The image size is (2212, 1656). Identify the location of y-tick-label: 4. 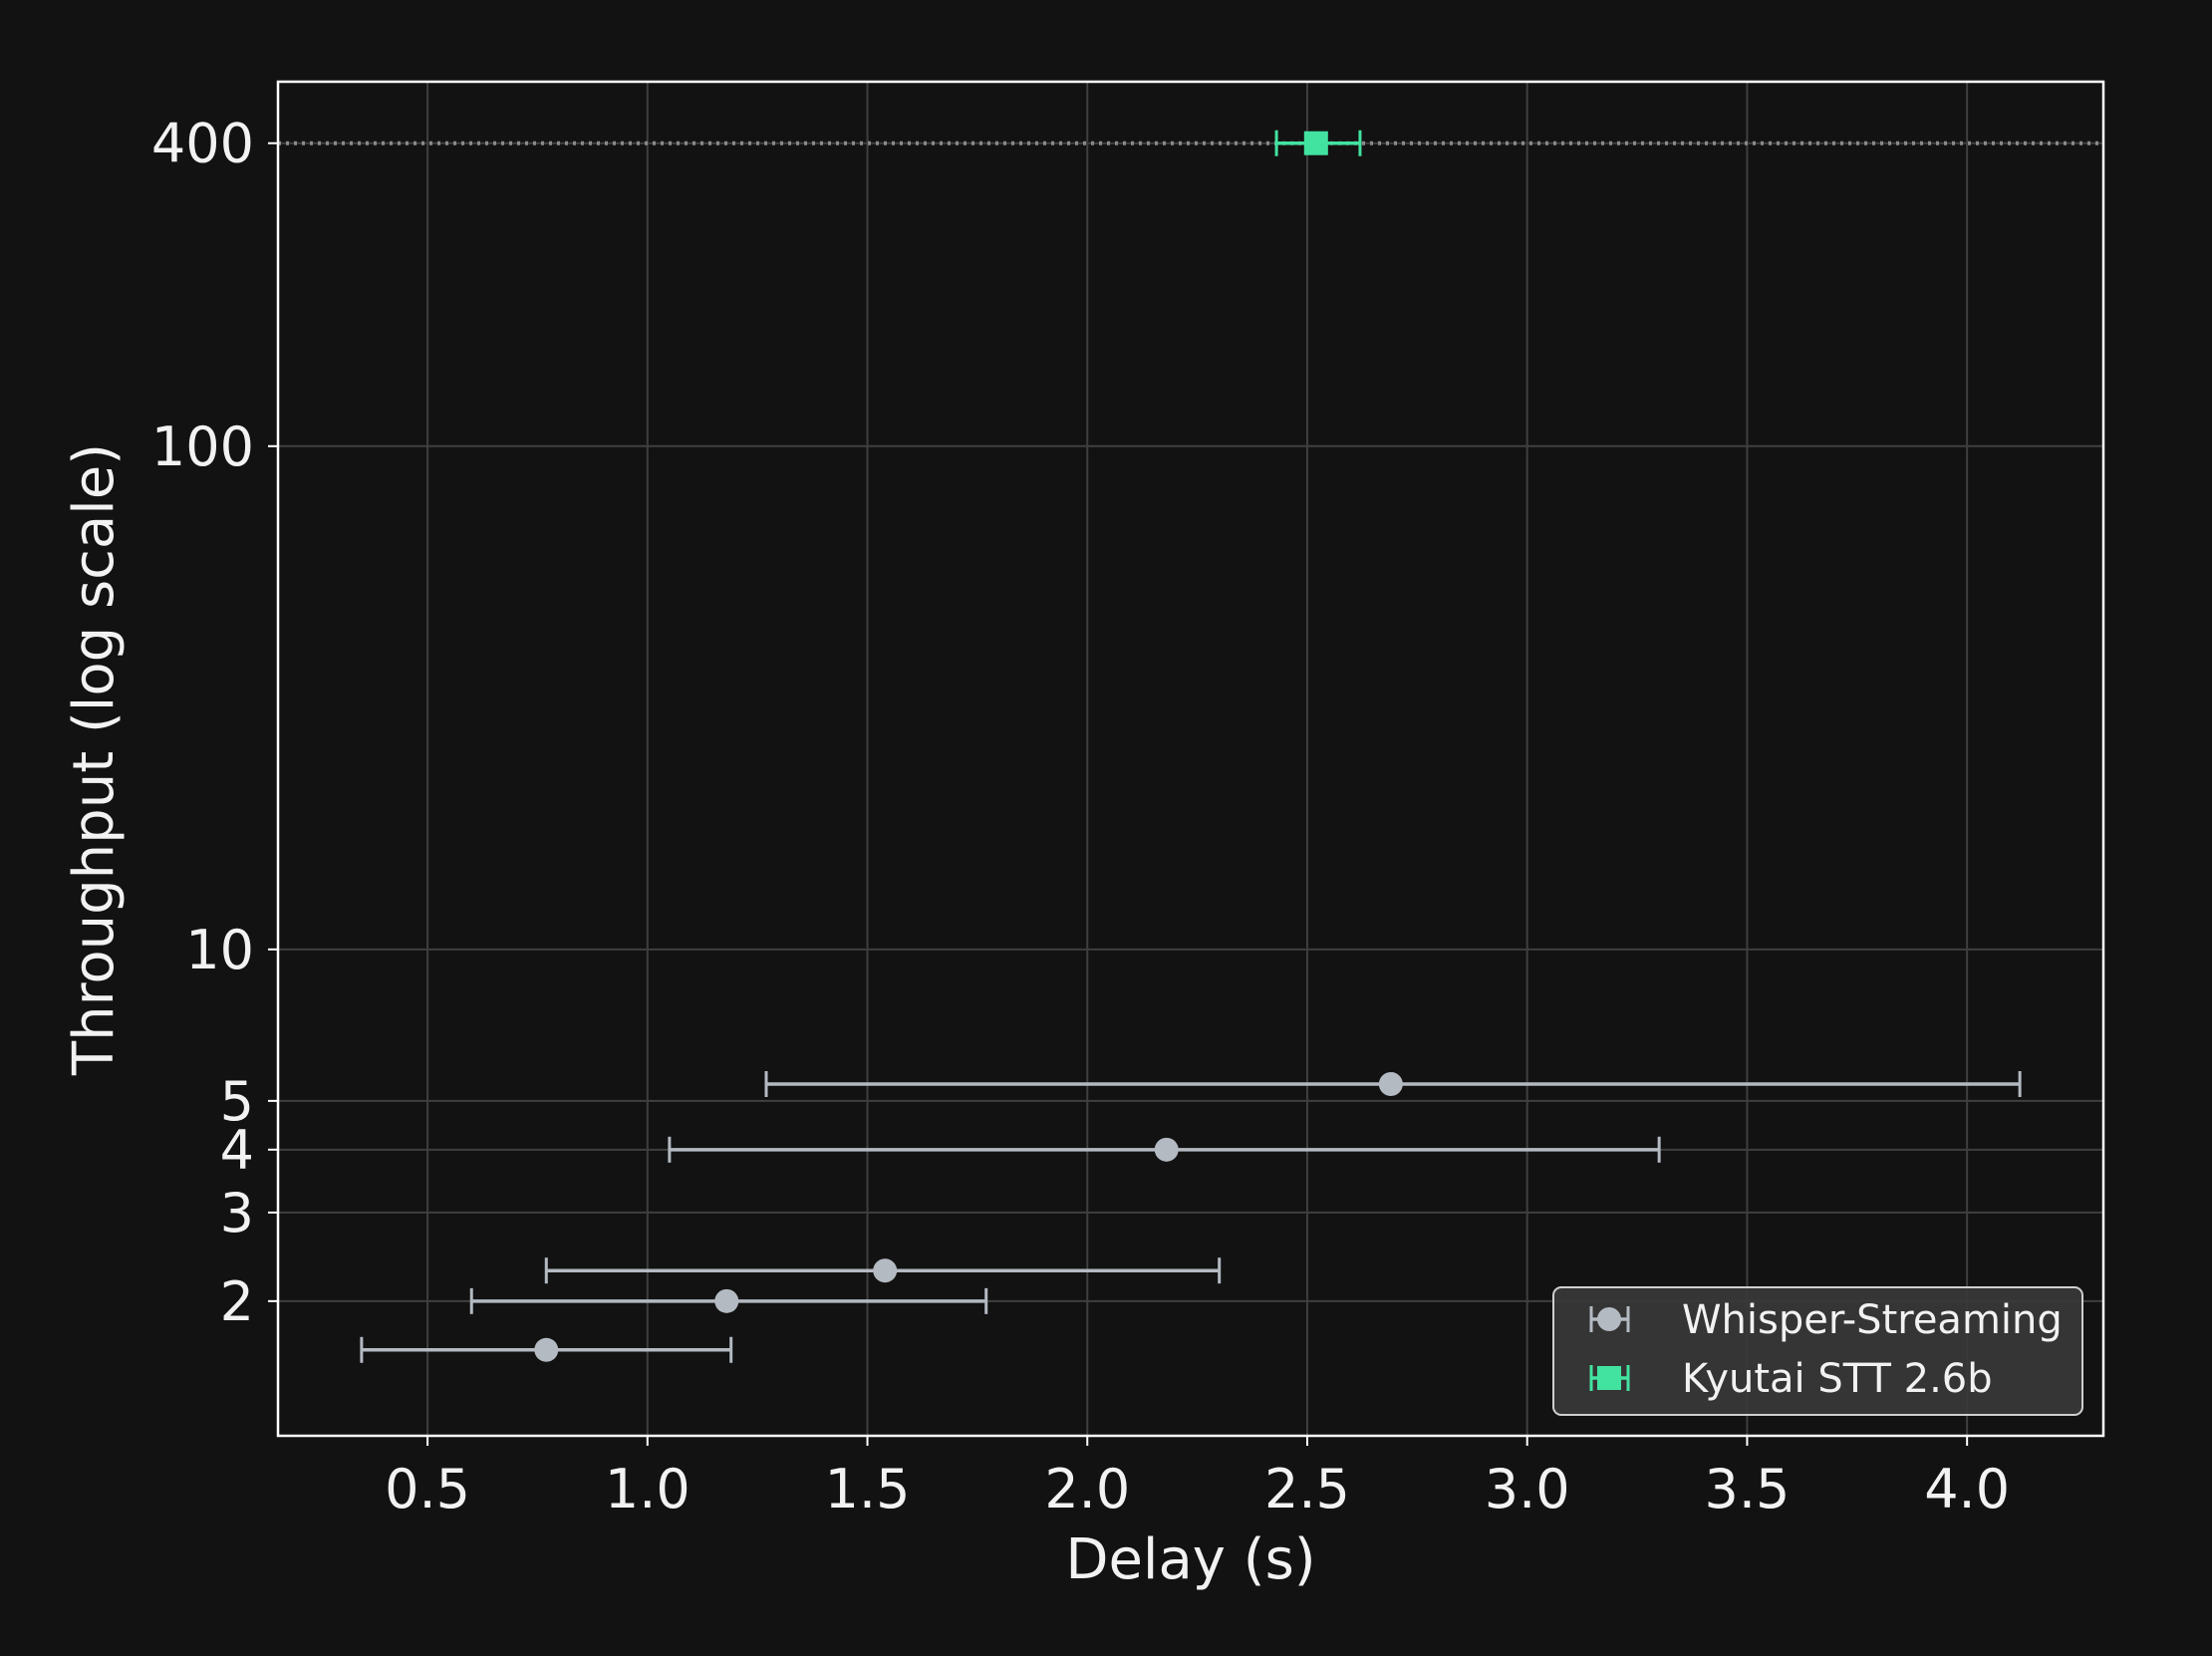
(237, 1150).